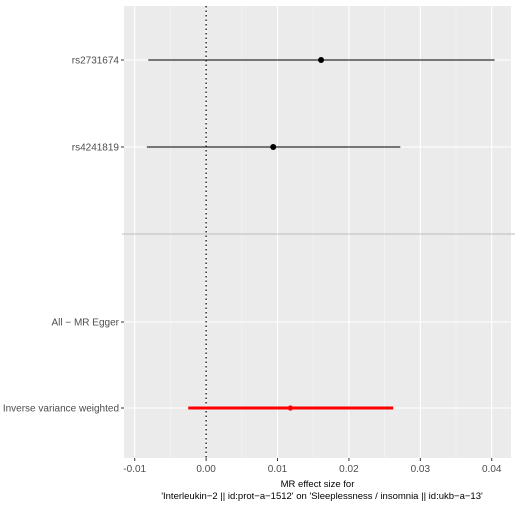  I want to click on x-axis: -0.01 0.00 0.01 0.02 0.03 0.04, so click(312, 466).